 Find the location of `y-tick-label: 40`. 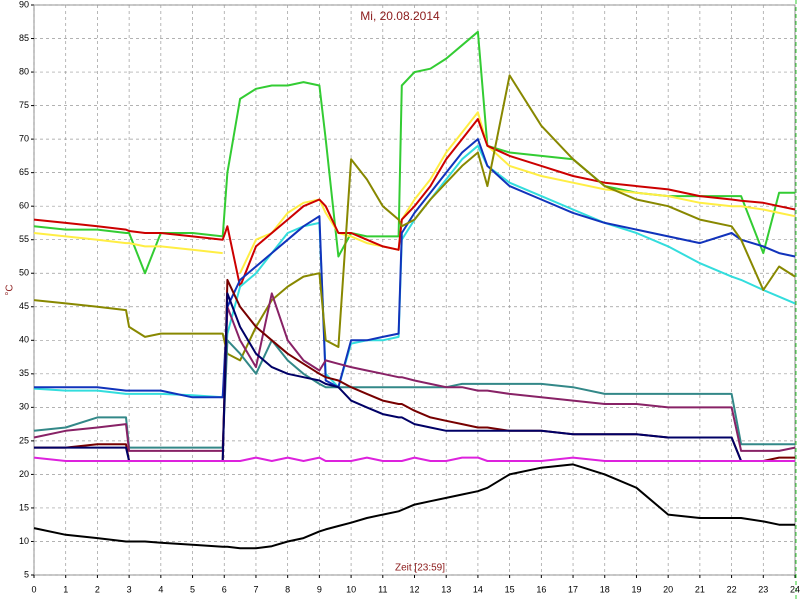

y-tick-label: 40 is located at coordinates (24, 340).